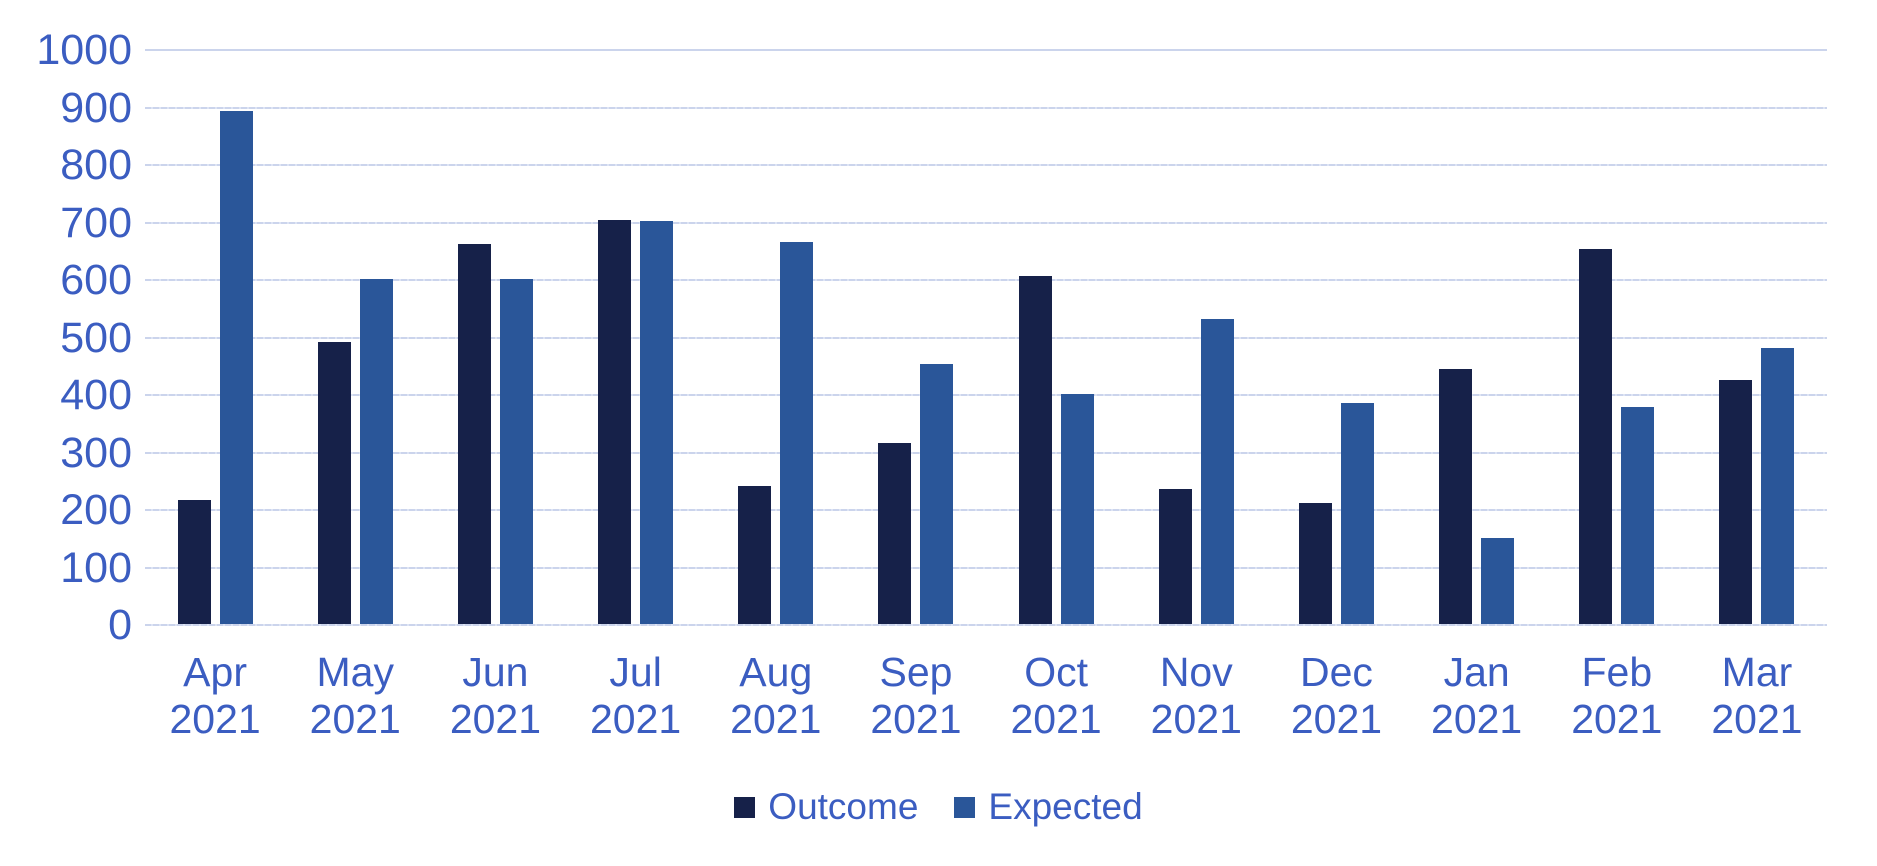  I want to click on x-axis-label-mar-2021: Mar 2021, so click(1757, 696).